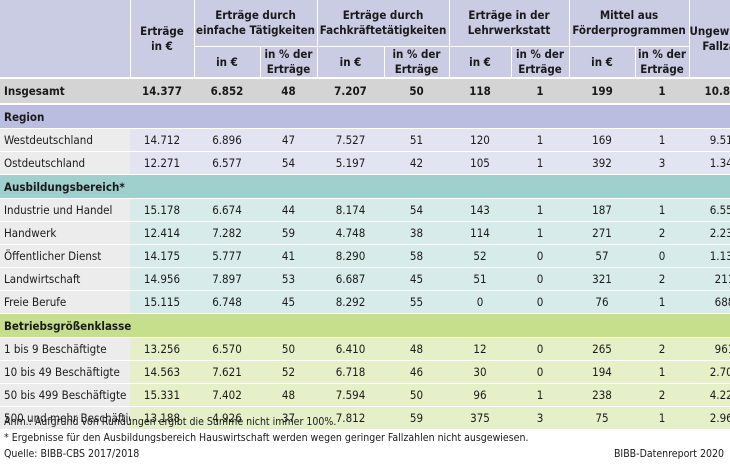  I want to click on cell: 15.331, so click(162, 395).